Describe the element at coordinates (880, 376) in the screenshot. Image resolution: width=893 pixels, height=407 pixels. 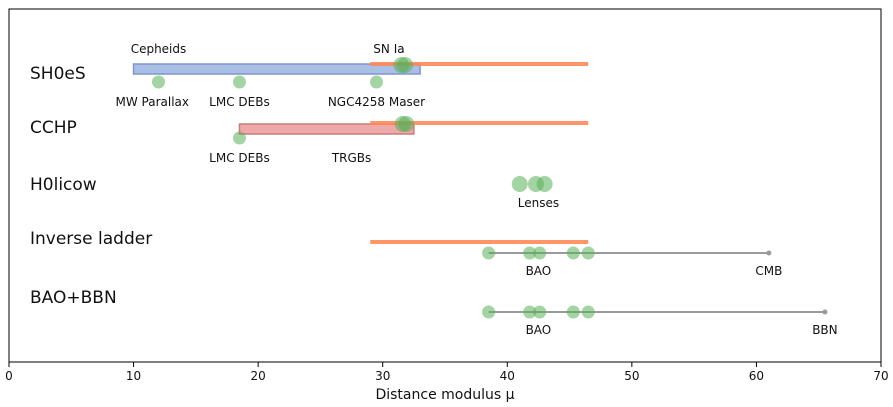
I see `x-tick-label: 70` at that location.